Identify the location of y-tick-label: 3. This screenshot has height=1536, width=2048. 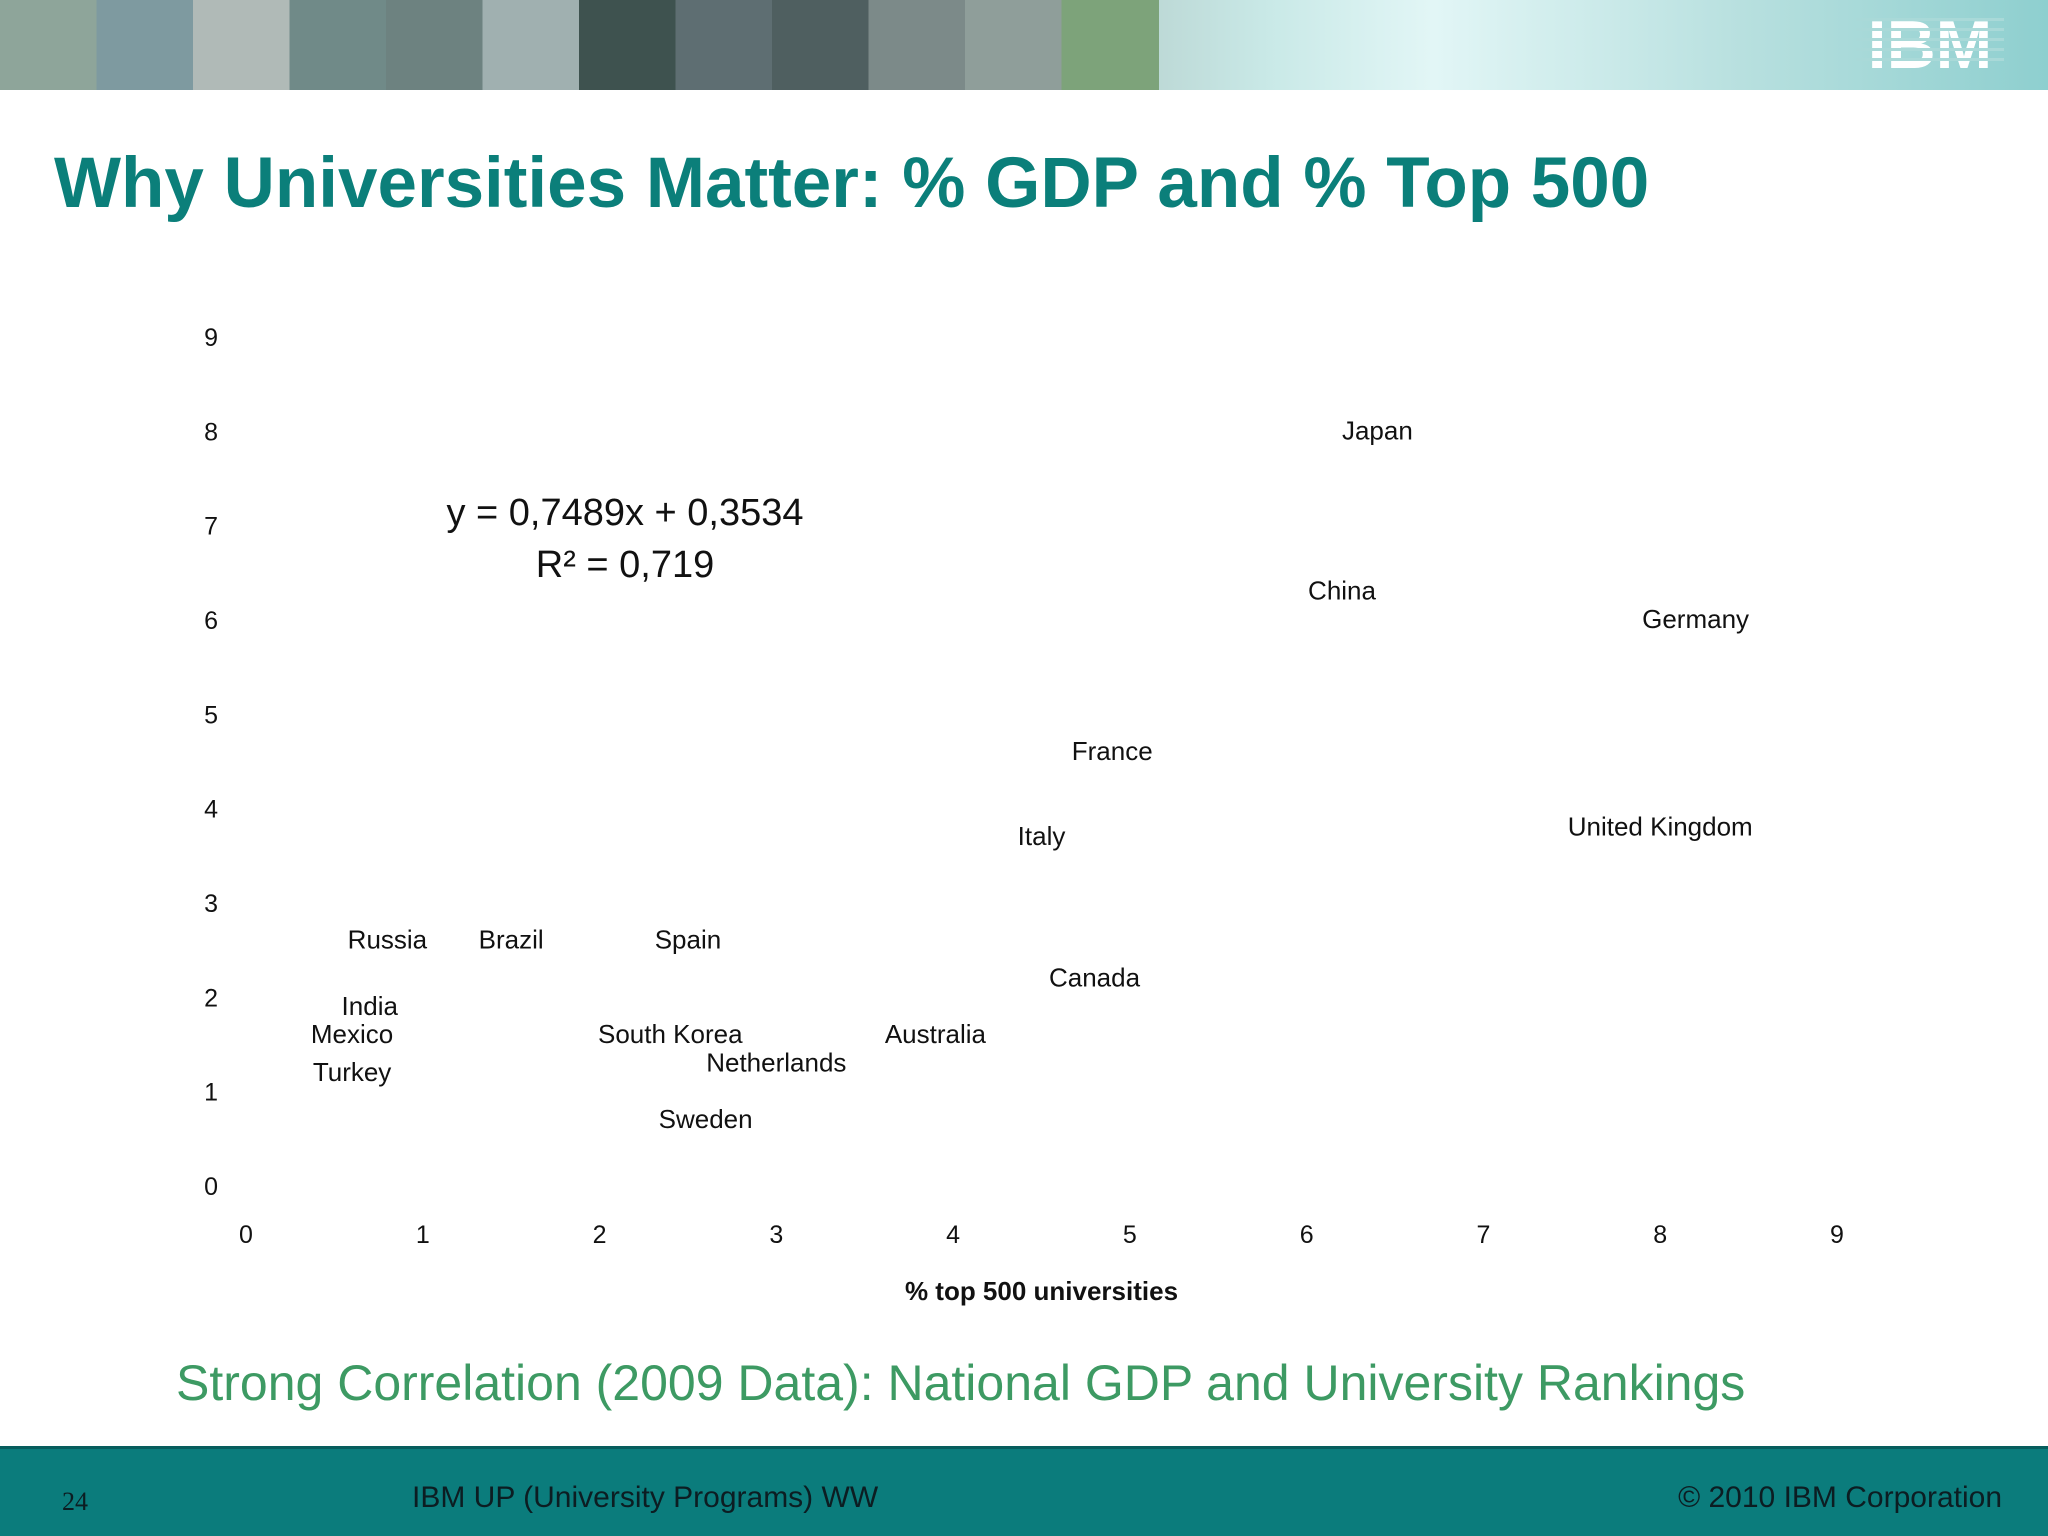
(211, 904).